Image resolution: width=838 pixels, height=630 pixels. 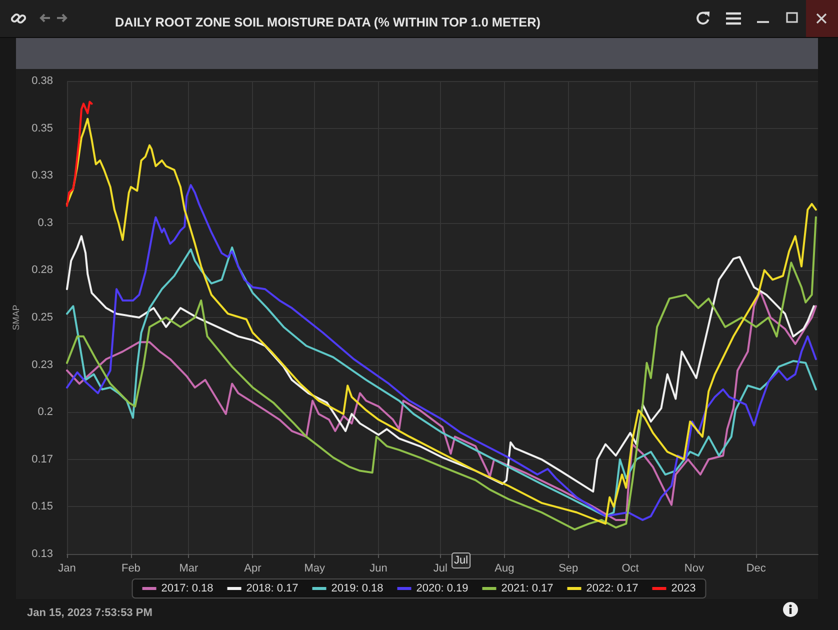 I want to click on legend-label: 2018: 0.17, so click(x=272, y=588).